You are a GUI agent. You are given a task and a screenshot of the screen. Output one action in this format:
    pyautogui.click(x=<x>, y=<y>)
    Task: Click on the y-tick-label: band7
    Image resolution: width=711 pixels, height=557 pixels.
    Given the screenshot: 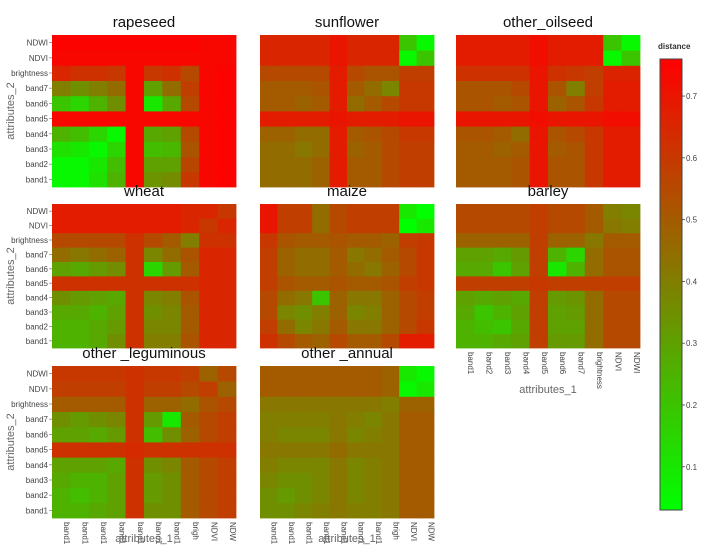 What is the action you would take?
    pyautogui.click(x=37, y=254)
    